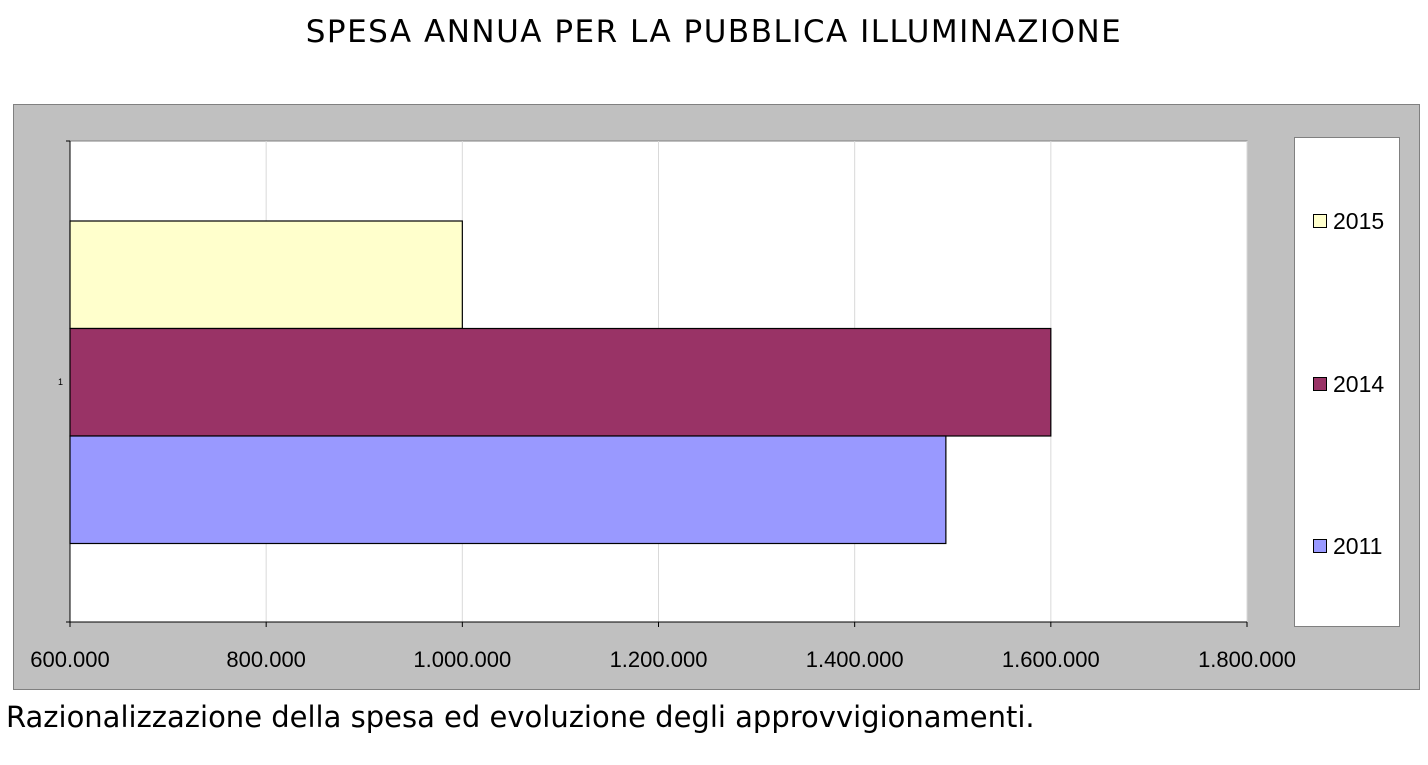  I want to click on legend-item-2015: 2015, so click(1348, 221).